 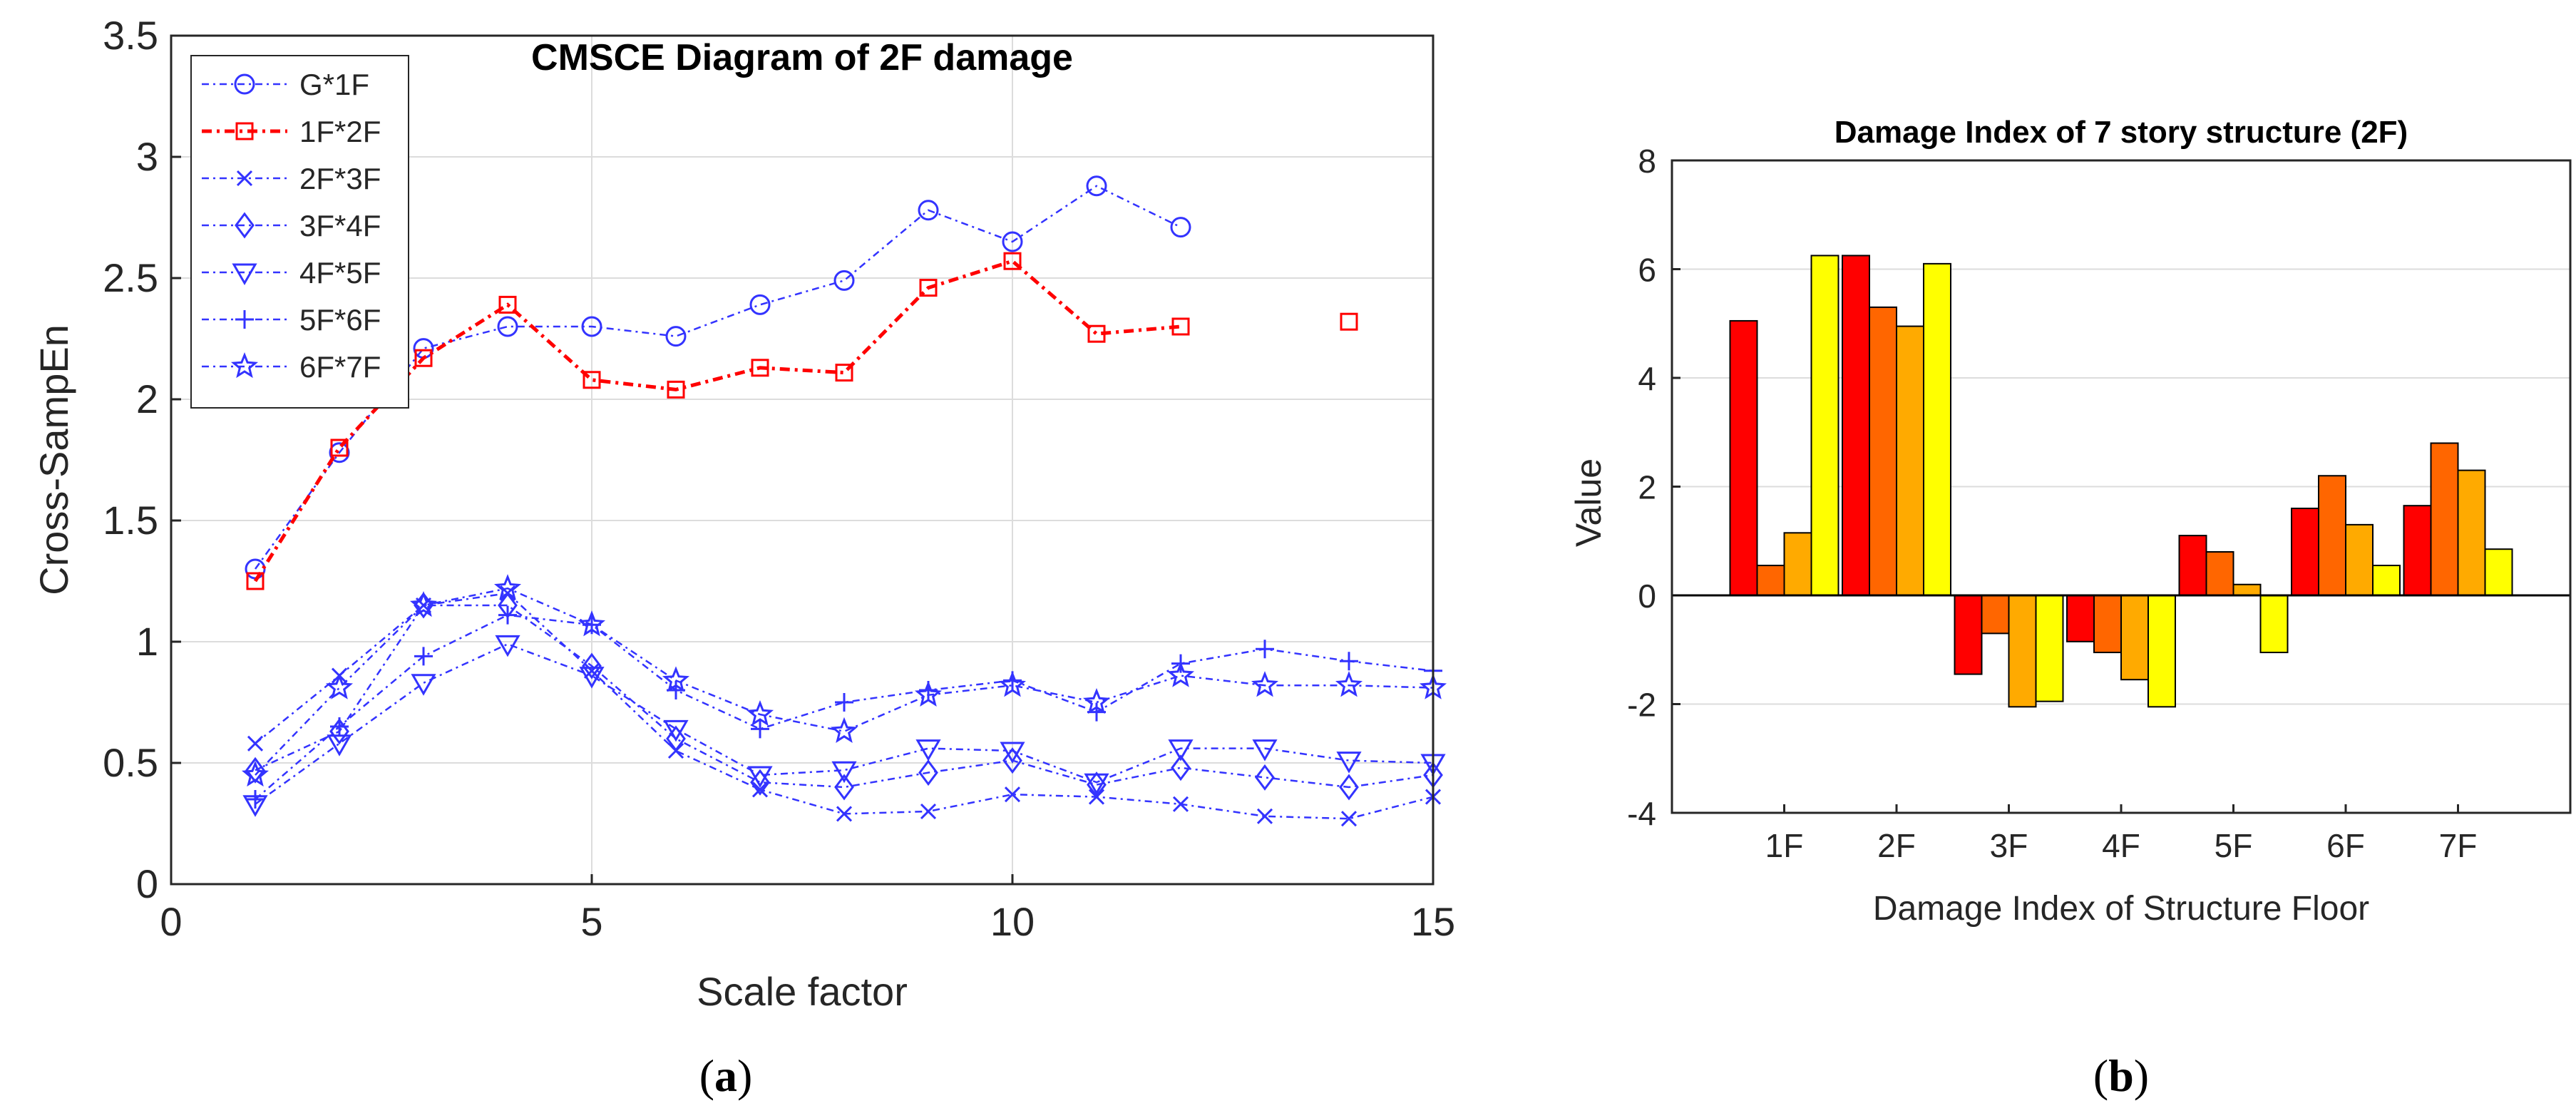 What do you see at coordinates (2121, 1075) in the screenshot?
I see `caption-b: (b)` at bounding box center [2121, 1075].